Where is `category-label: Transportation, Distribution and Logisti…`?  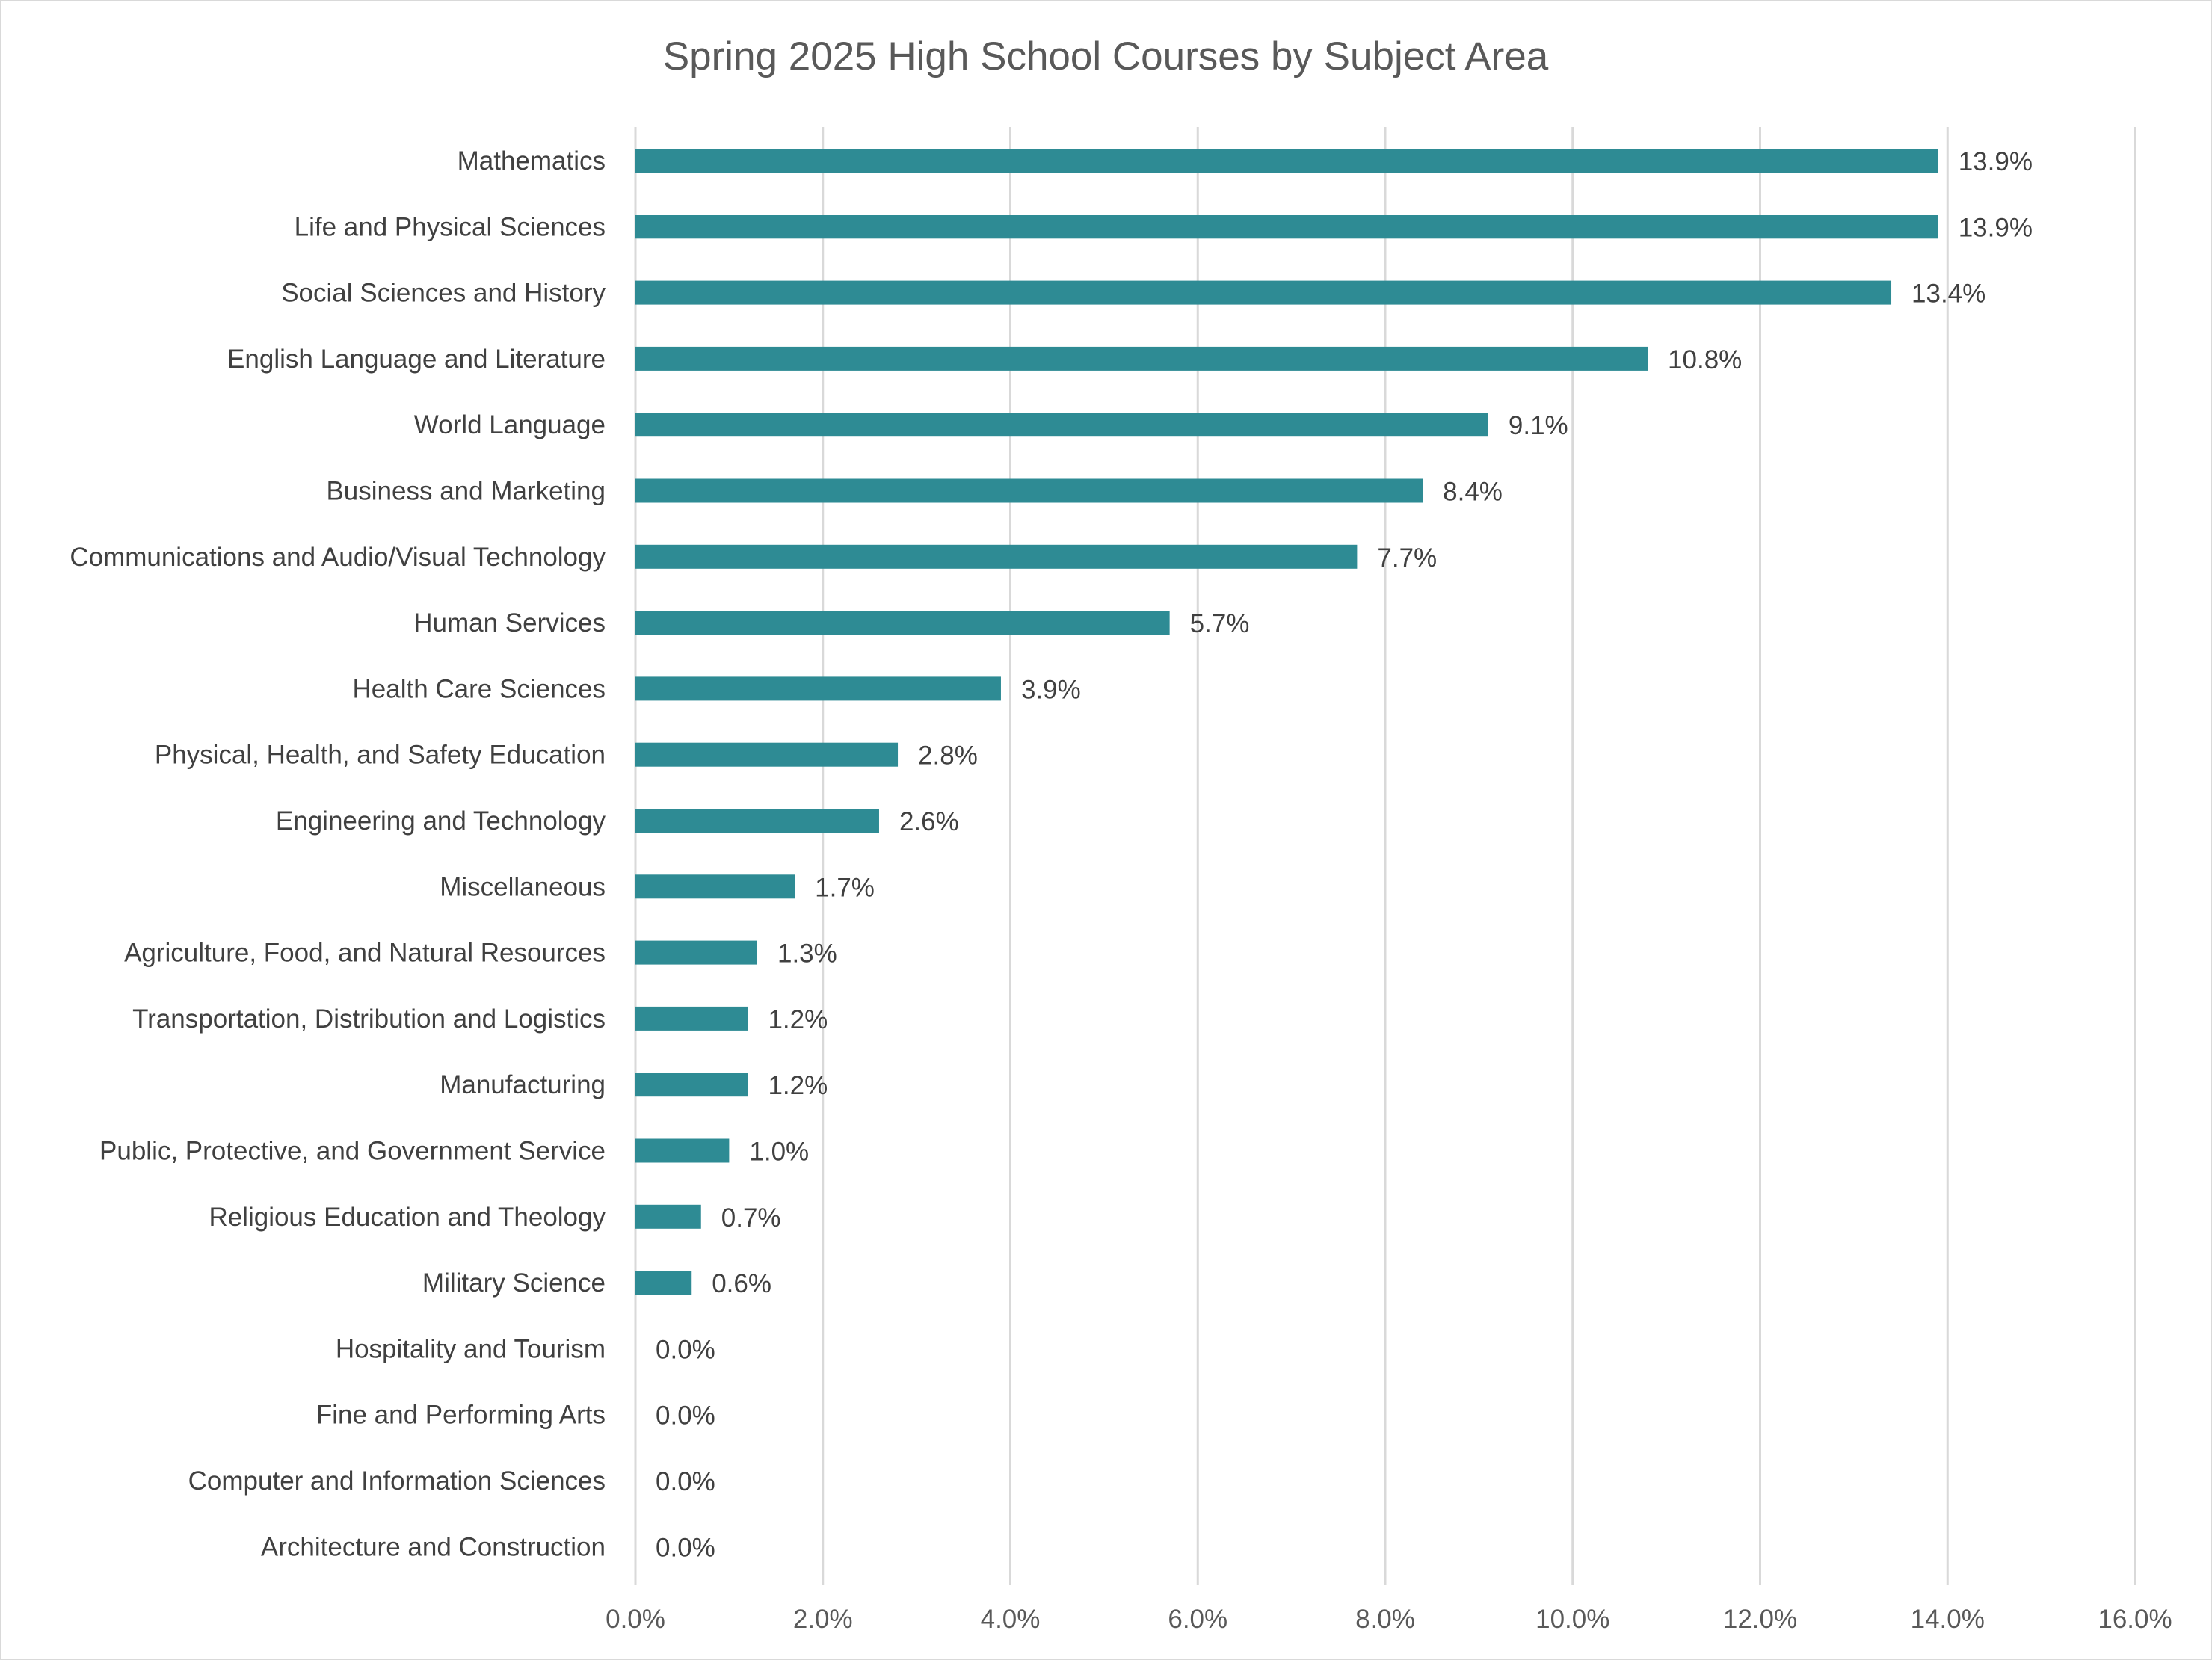
category-label: Transportation, Distribution and Logisti… is located at coordinates (369, 1019).